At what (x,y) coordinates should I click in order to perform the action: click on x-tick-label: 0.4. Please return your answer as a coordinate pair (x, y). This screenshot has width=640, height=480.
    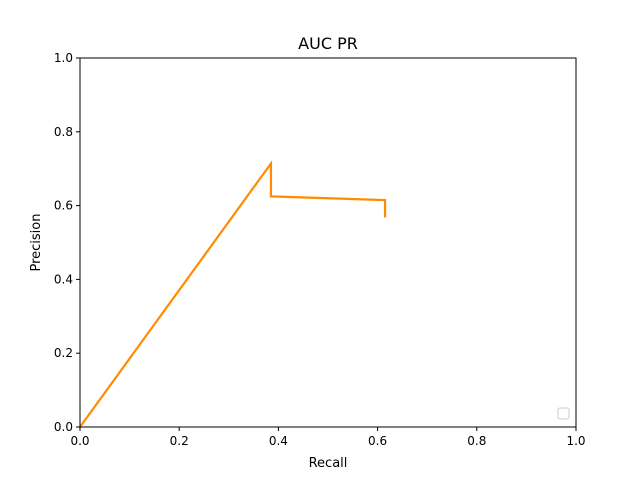
    Looking at the image, I should click on (278, 441).